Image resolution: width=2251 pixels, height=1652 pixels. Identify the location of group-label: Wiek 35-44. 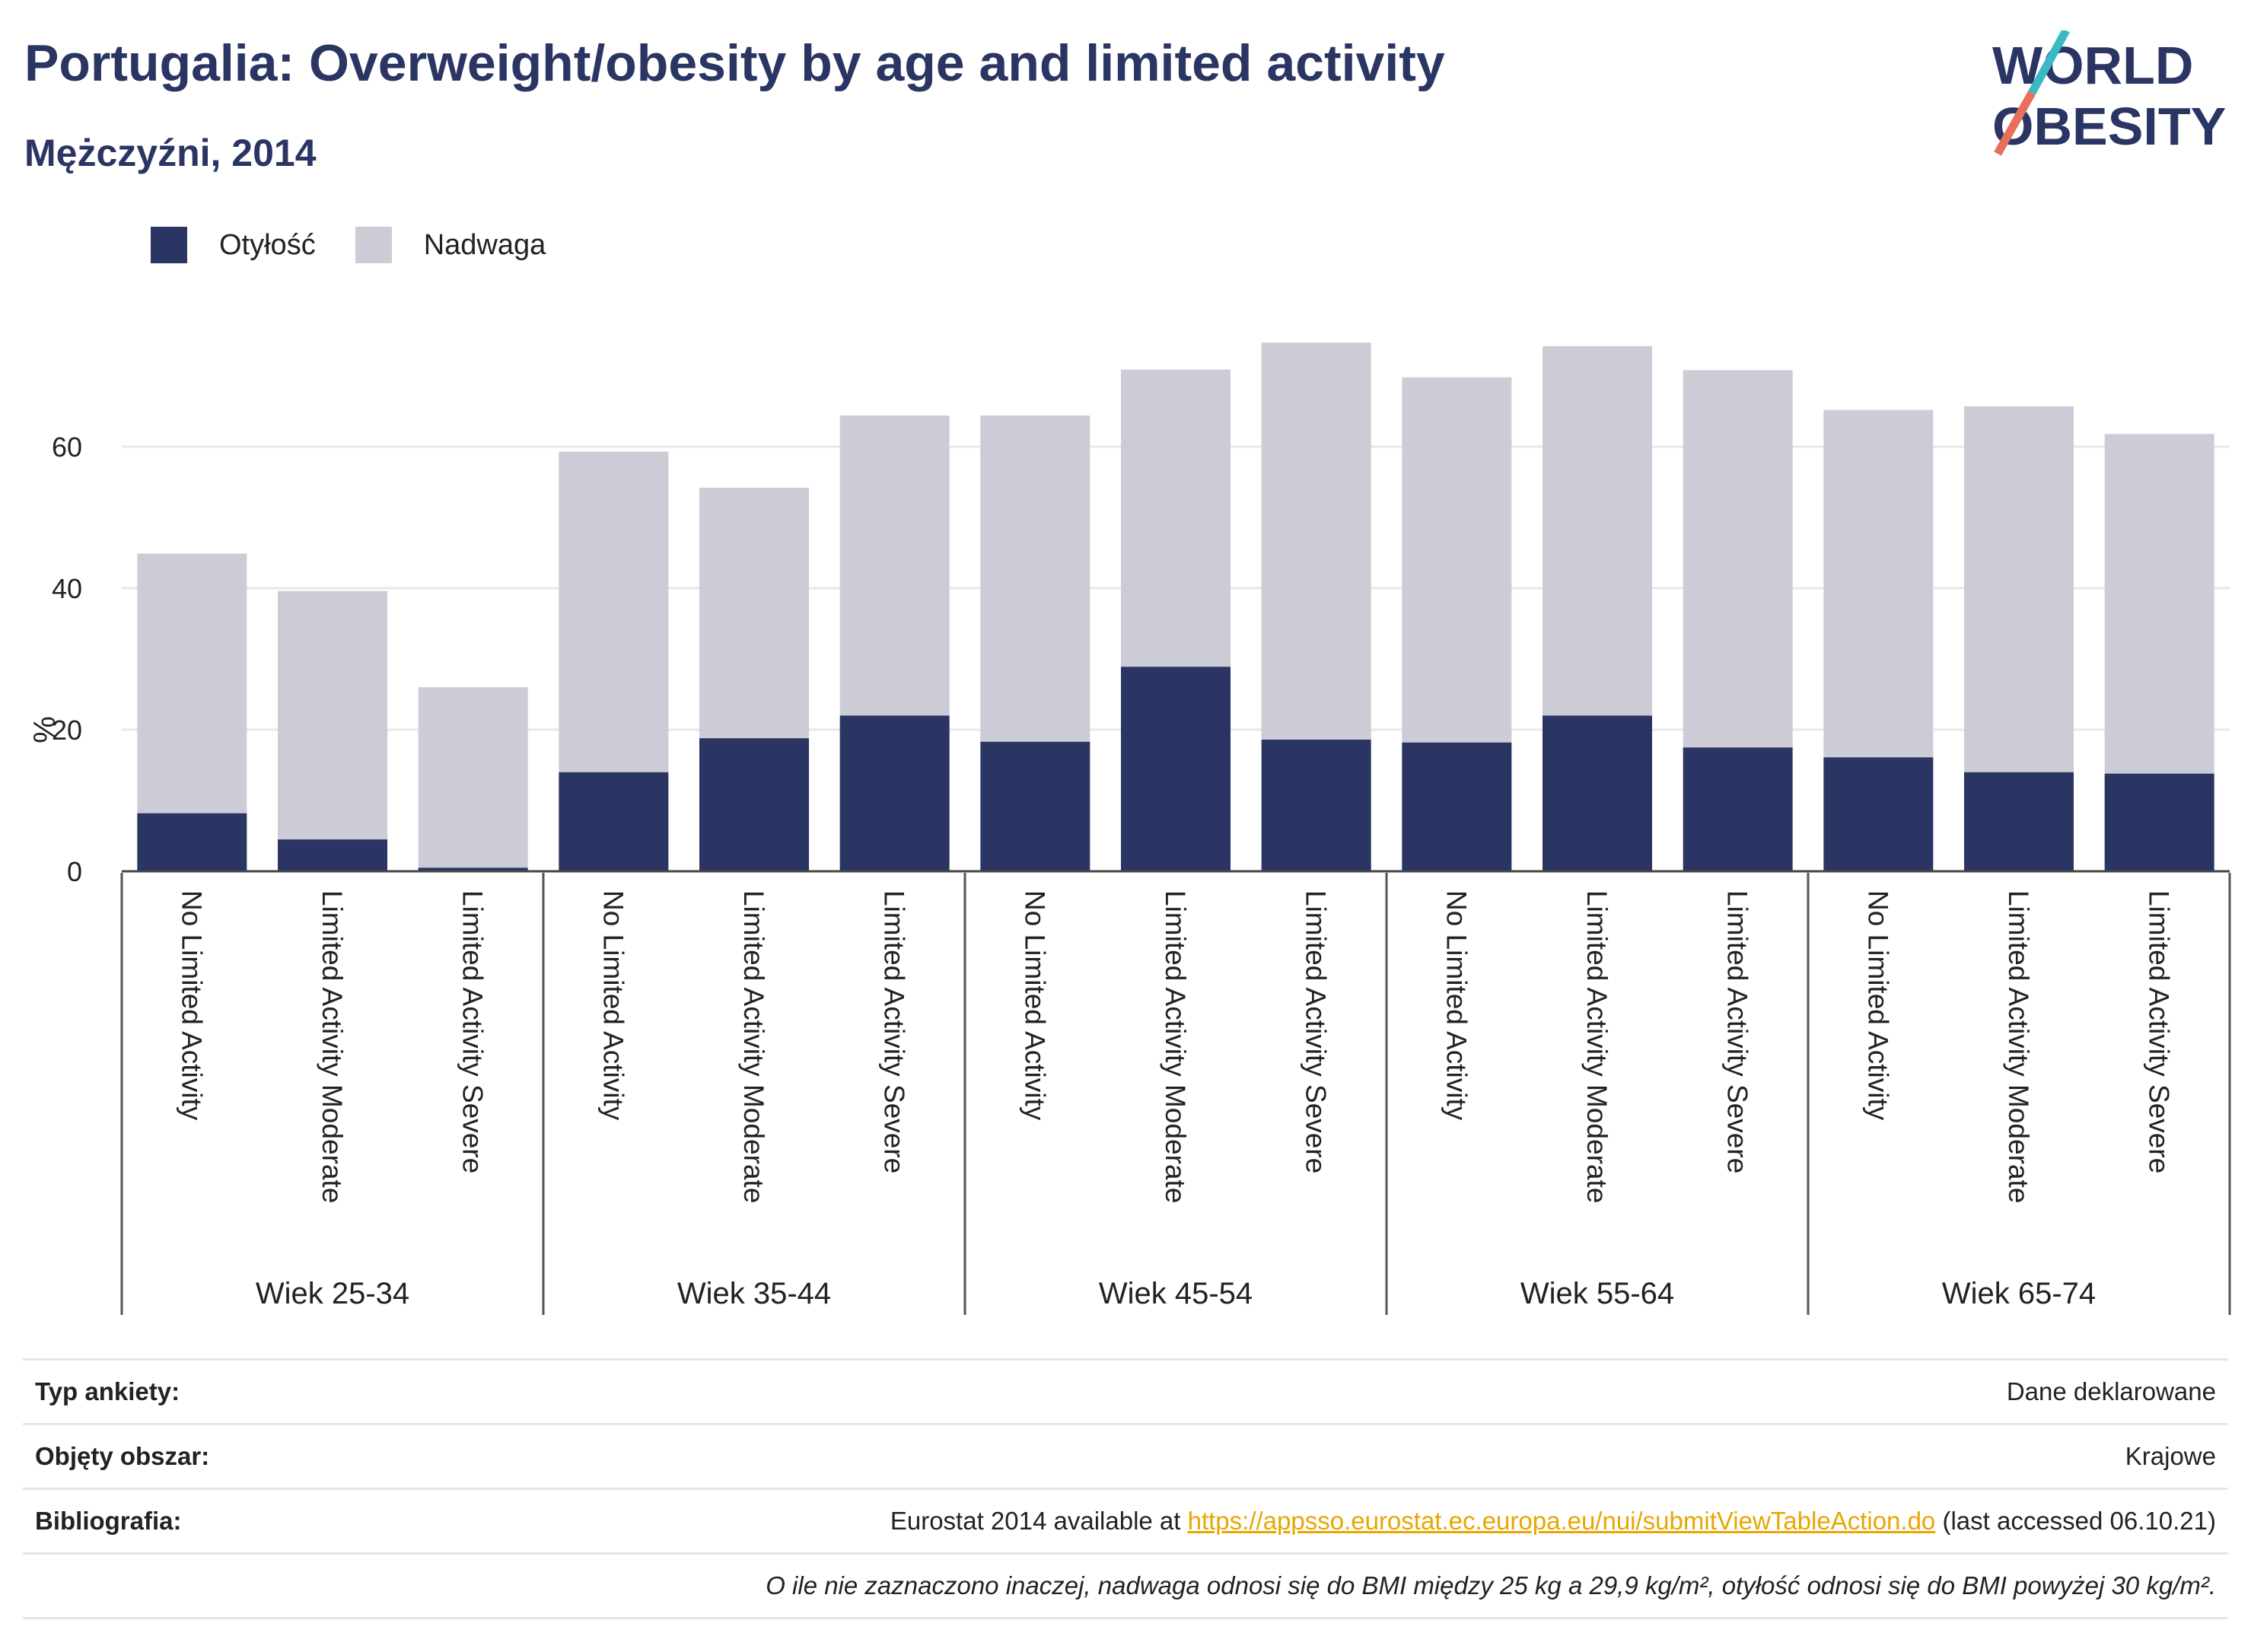
(754, 1293).